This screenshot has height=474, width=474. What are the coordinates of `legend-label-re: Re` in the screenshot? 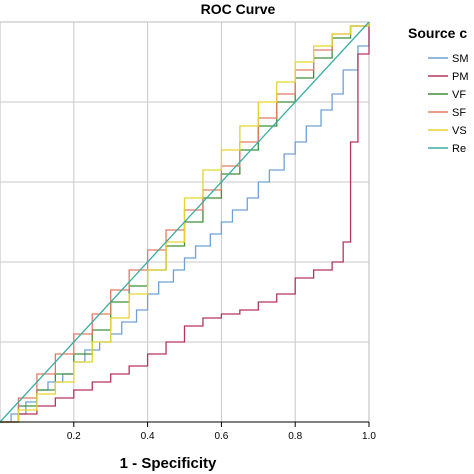 It's located at (459, 149).